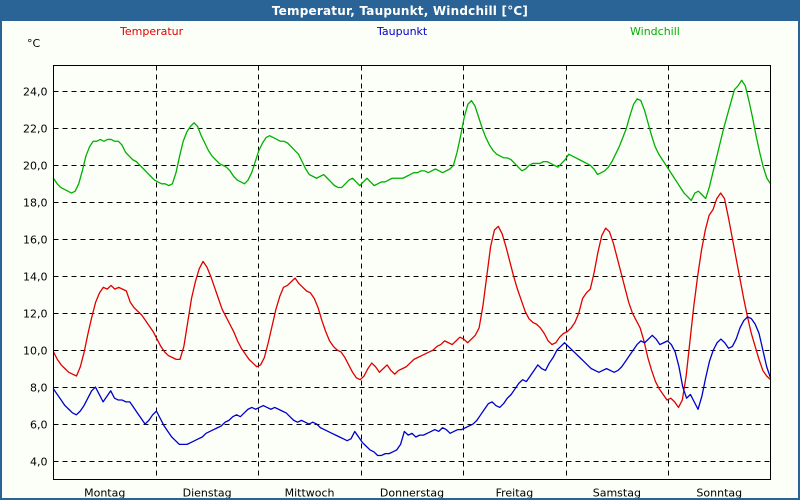 The width and height of the screenshot is (800, 500). I want to click on legend-item-temperatur: Temperatur, so click(152, 31).